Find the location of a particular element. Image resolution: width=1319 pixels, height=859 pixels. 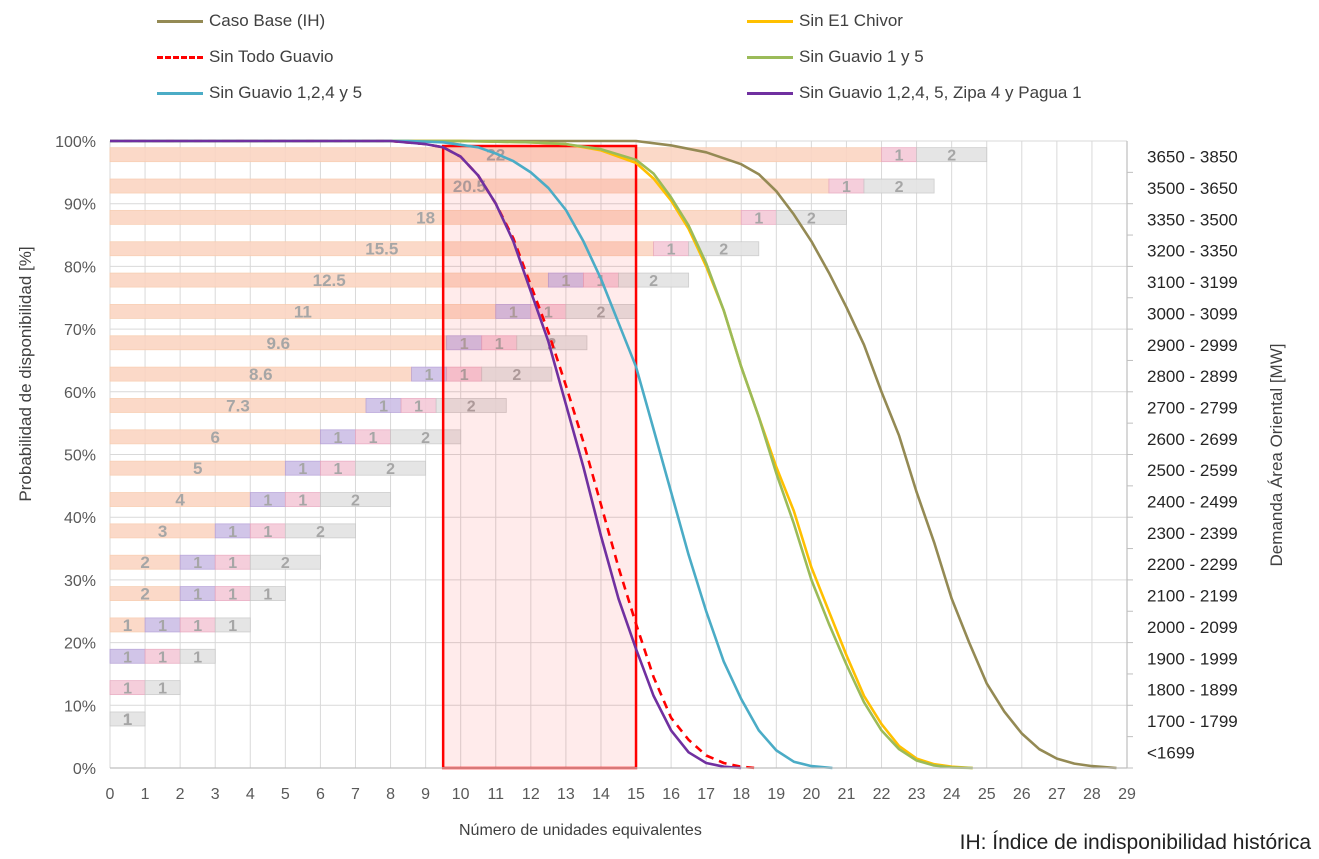

x-tick-label: 28 is located at coordinates (1092, 794).